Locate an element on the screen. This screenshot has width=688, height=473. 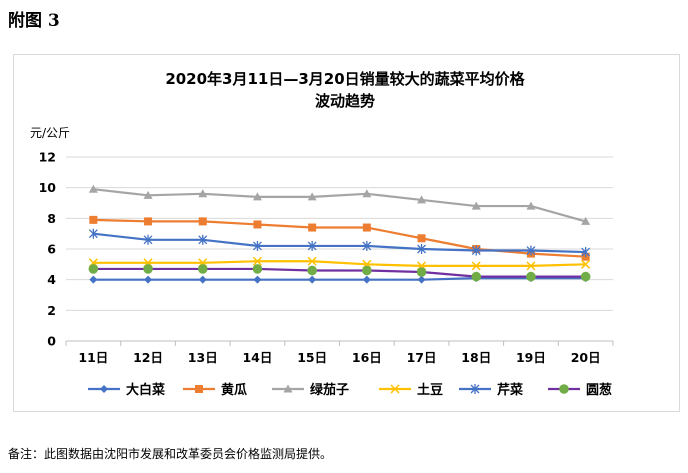
legend-label: 土豆 is located at coordinates (430, 390).